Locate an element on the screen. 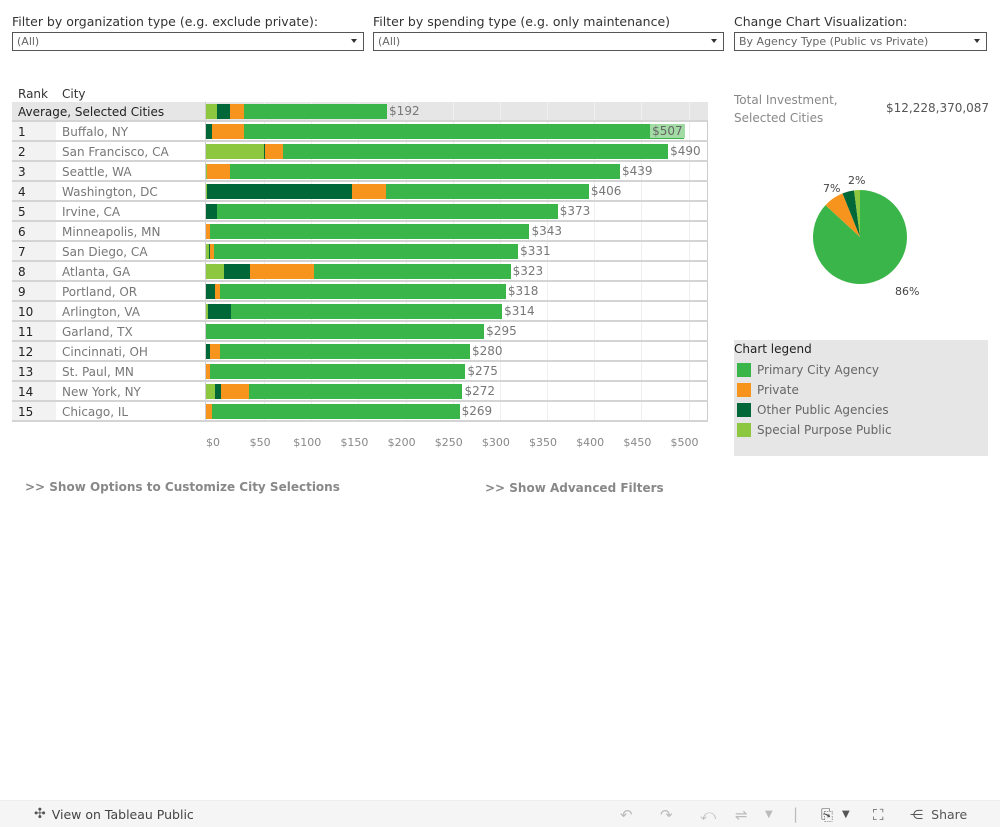 This screenshot has width=1000, height=827. view-on-tableau-public-link: ✣ View on Tableau Public is located at coordinates (114, 814).